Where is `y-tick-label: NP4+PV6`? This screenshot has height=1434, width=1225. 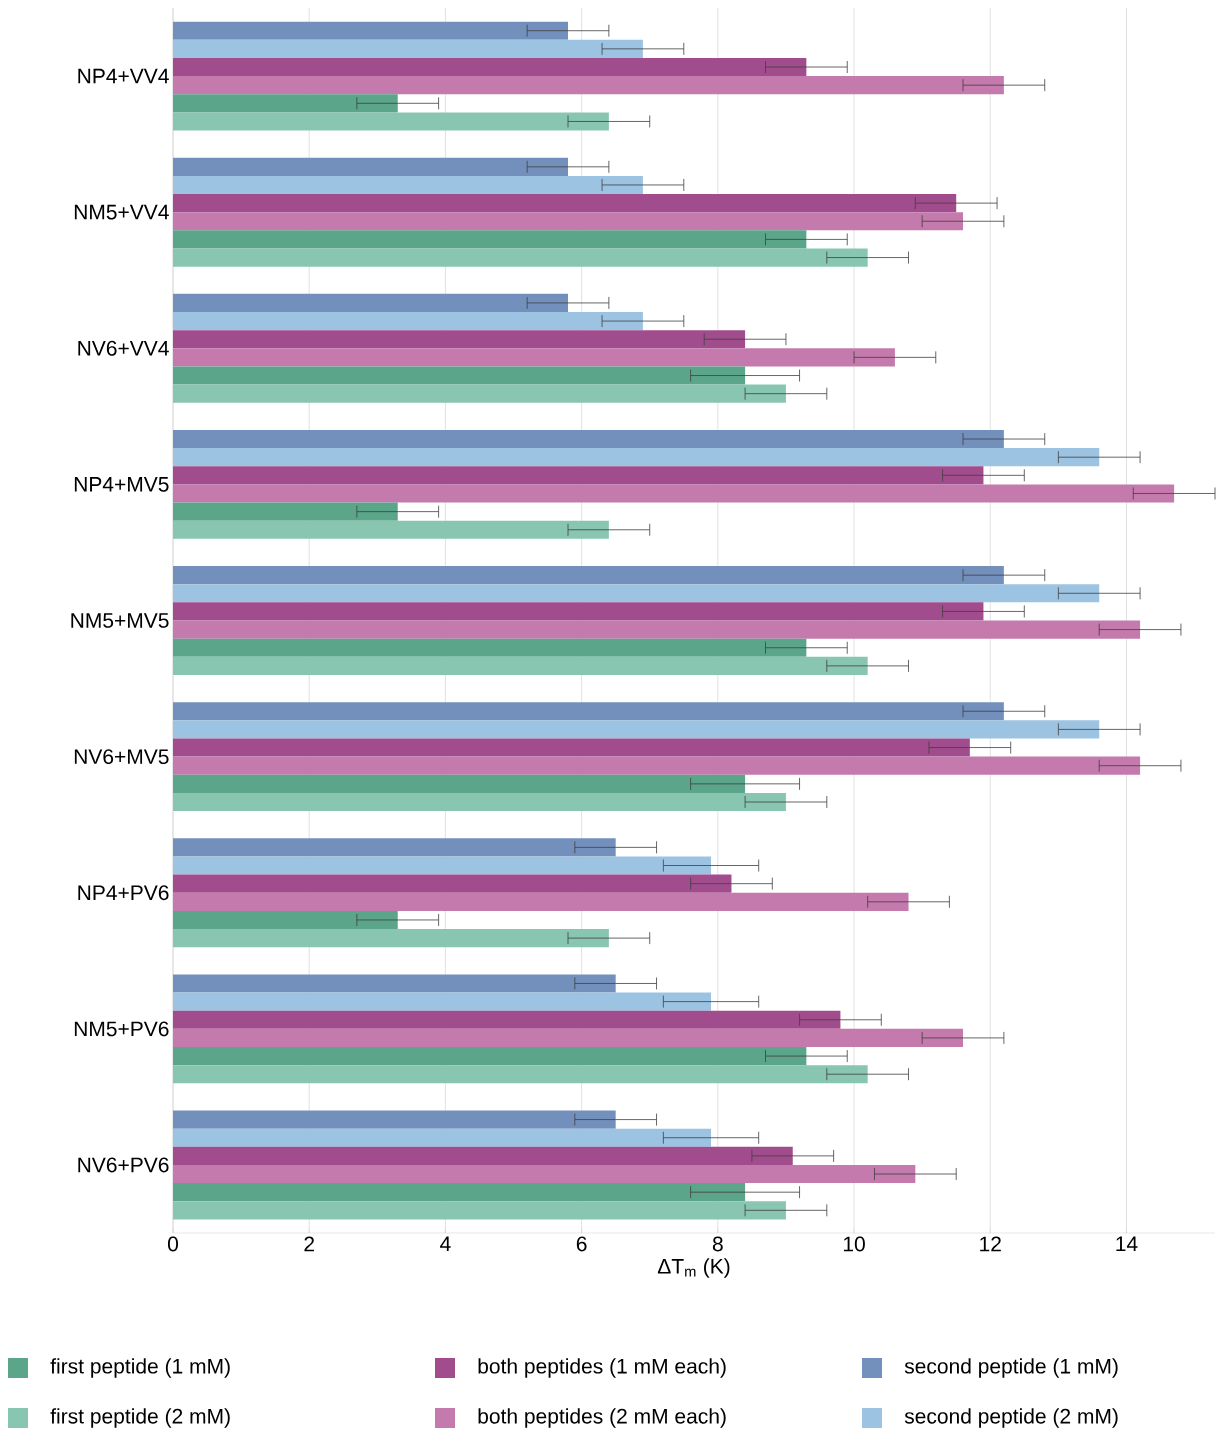 y-tick-label: NP4+PV6 is located at coordinates (123, 893).